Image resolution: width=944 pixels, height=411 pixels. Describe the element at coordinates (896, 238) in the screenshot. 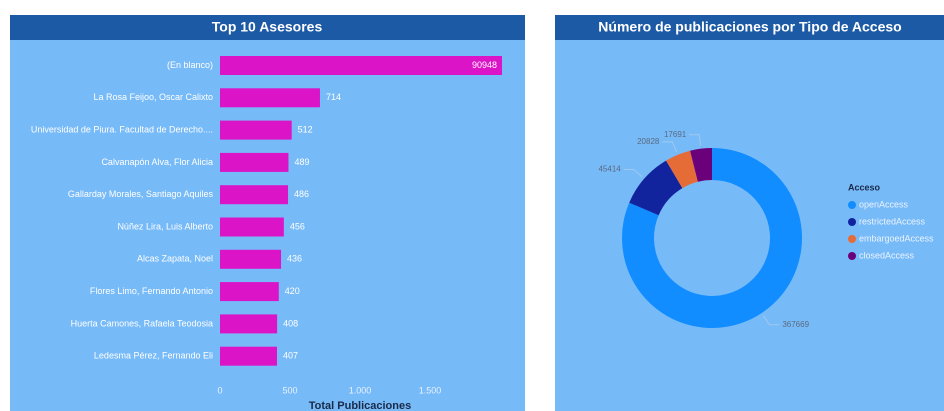

I see `legend-label: embargoedAccess` at that location.